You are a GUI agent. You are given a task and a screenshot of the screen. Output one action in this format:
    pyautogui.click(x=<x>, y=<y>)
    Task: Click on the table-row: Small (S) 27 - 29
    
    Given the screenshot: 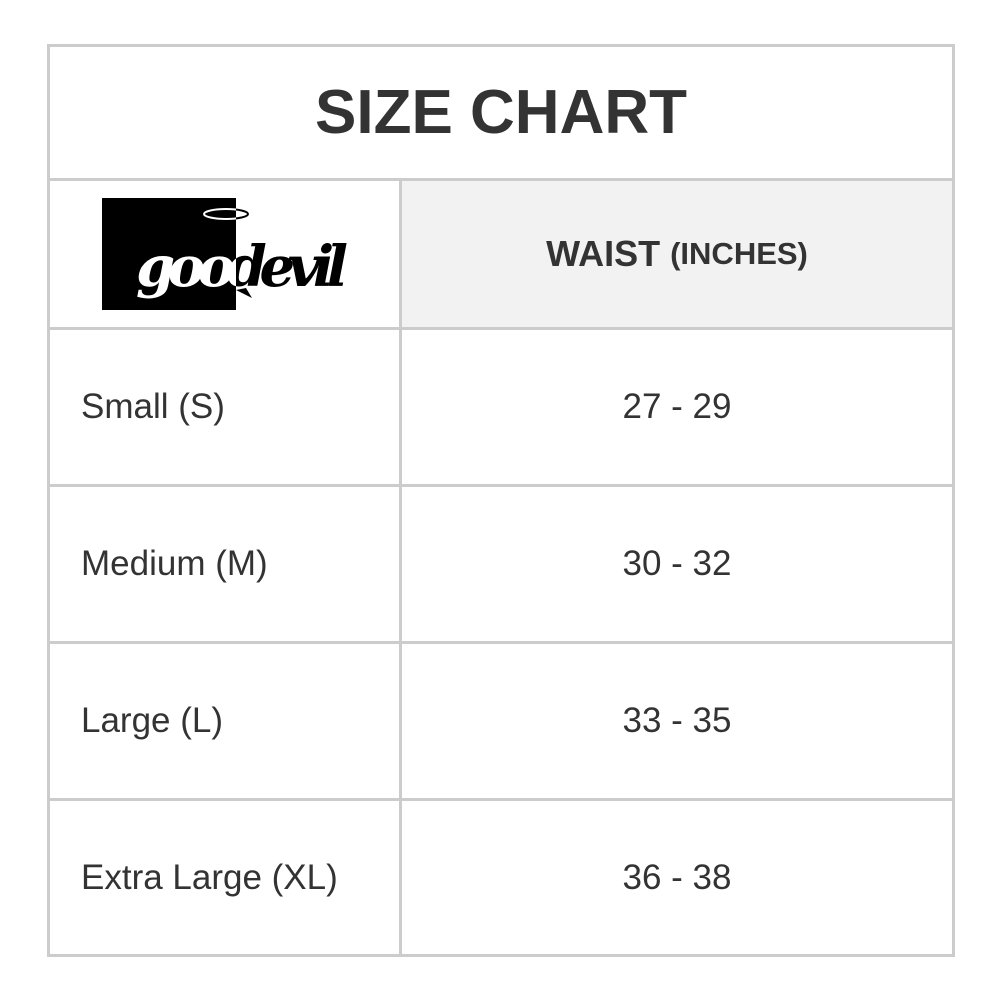 What is the action you would take?
    pyautogui.click(x=501, y=408)
    